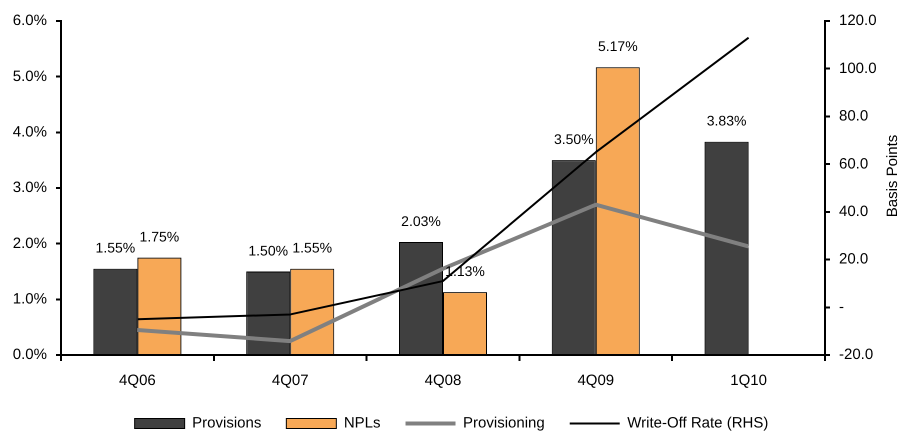 The width and height of the screenshot is (903, 434). Describe the element at coordinates (853, 211) in the screenshot. I see `y2-tick-label: 40.0` at that location.